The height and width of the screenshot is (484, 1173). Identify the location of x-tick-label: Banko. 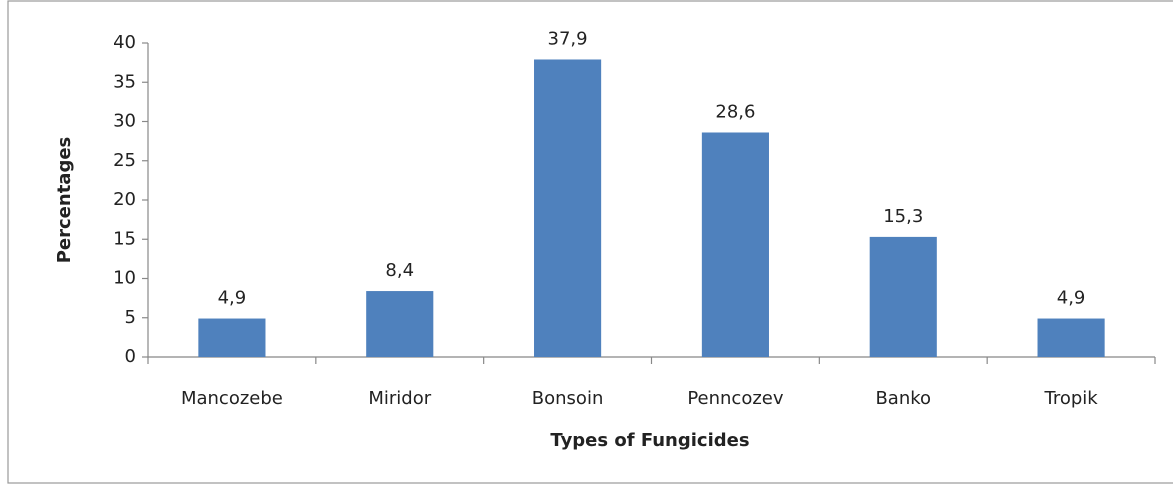
(903, 398).